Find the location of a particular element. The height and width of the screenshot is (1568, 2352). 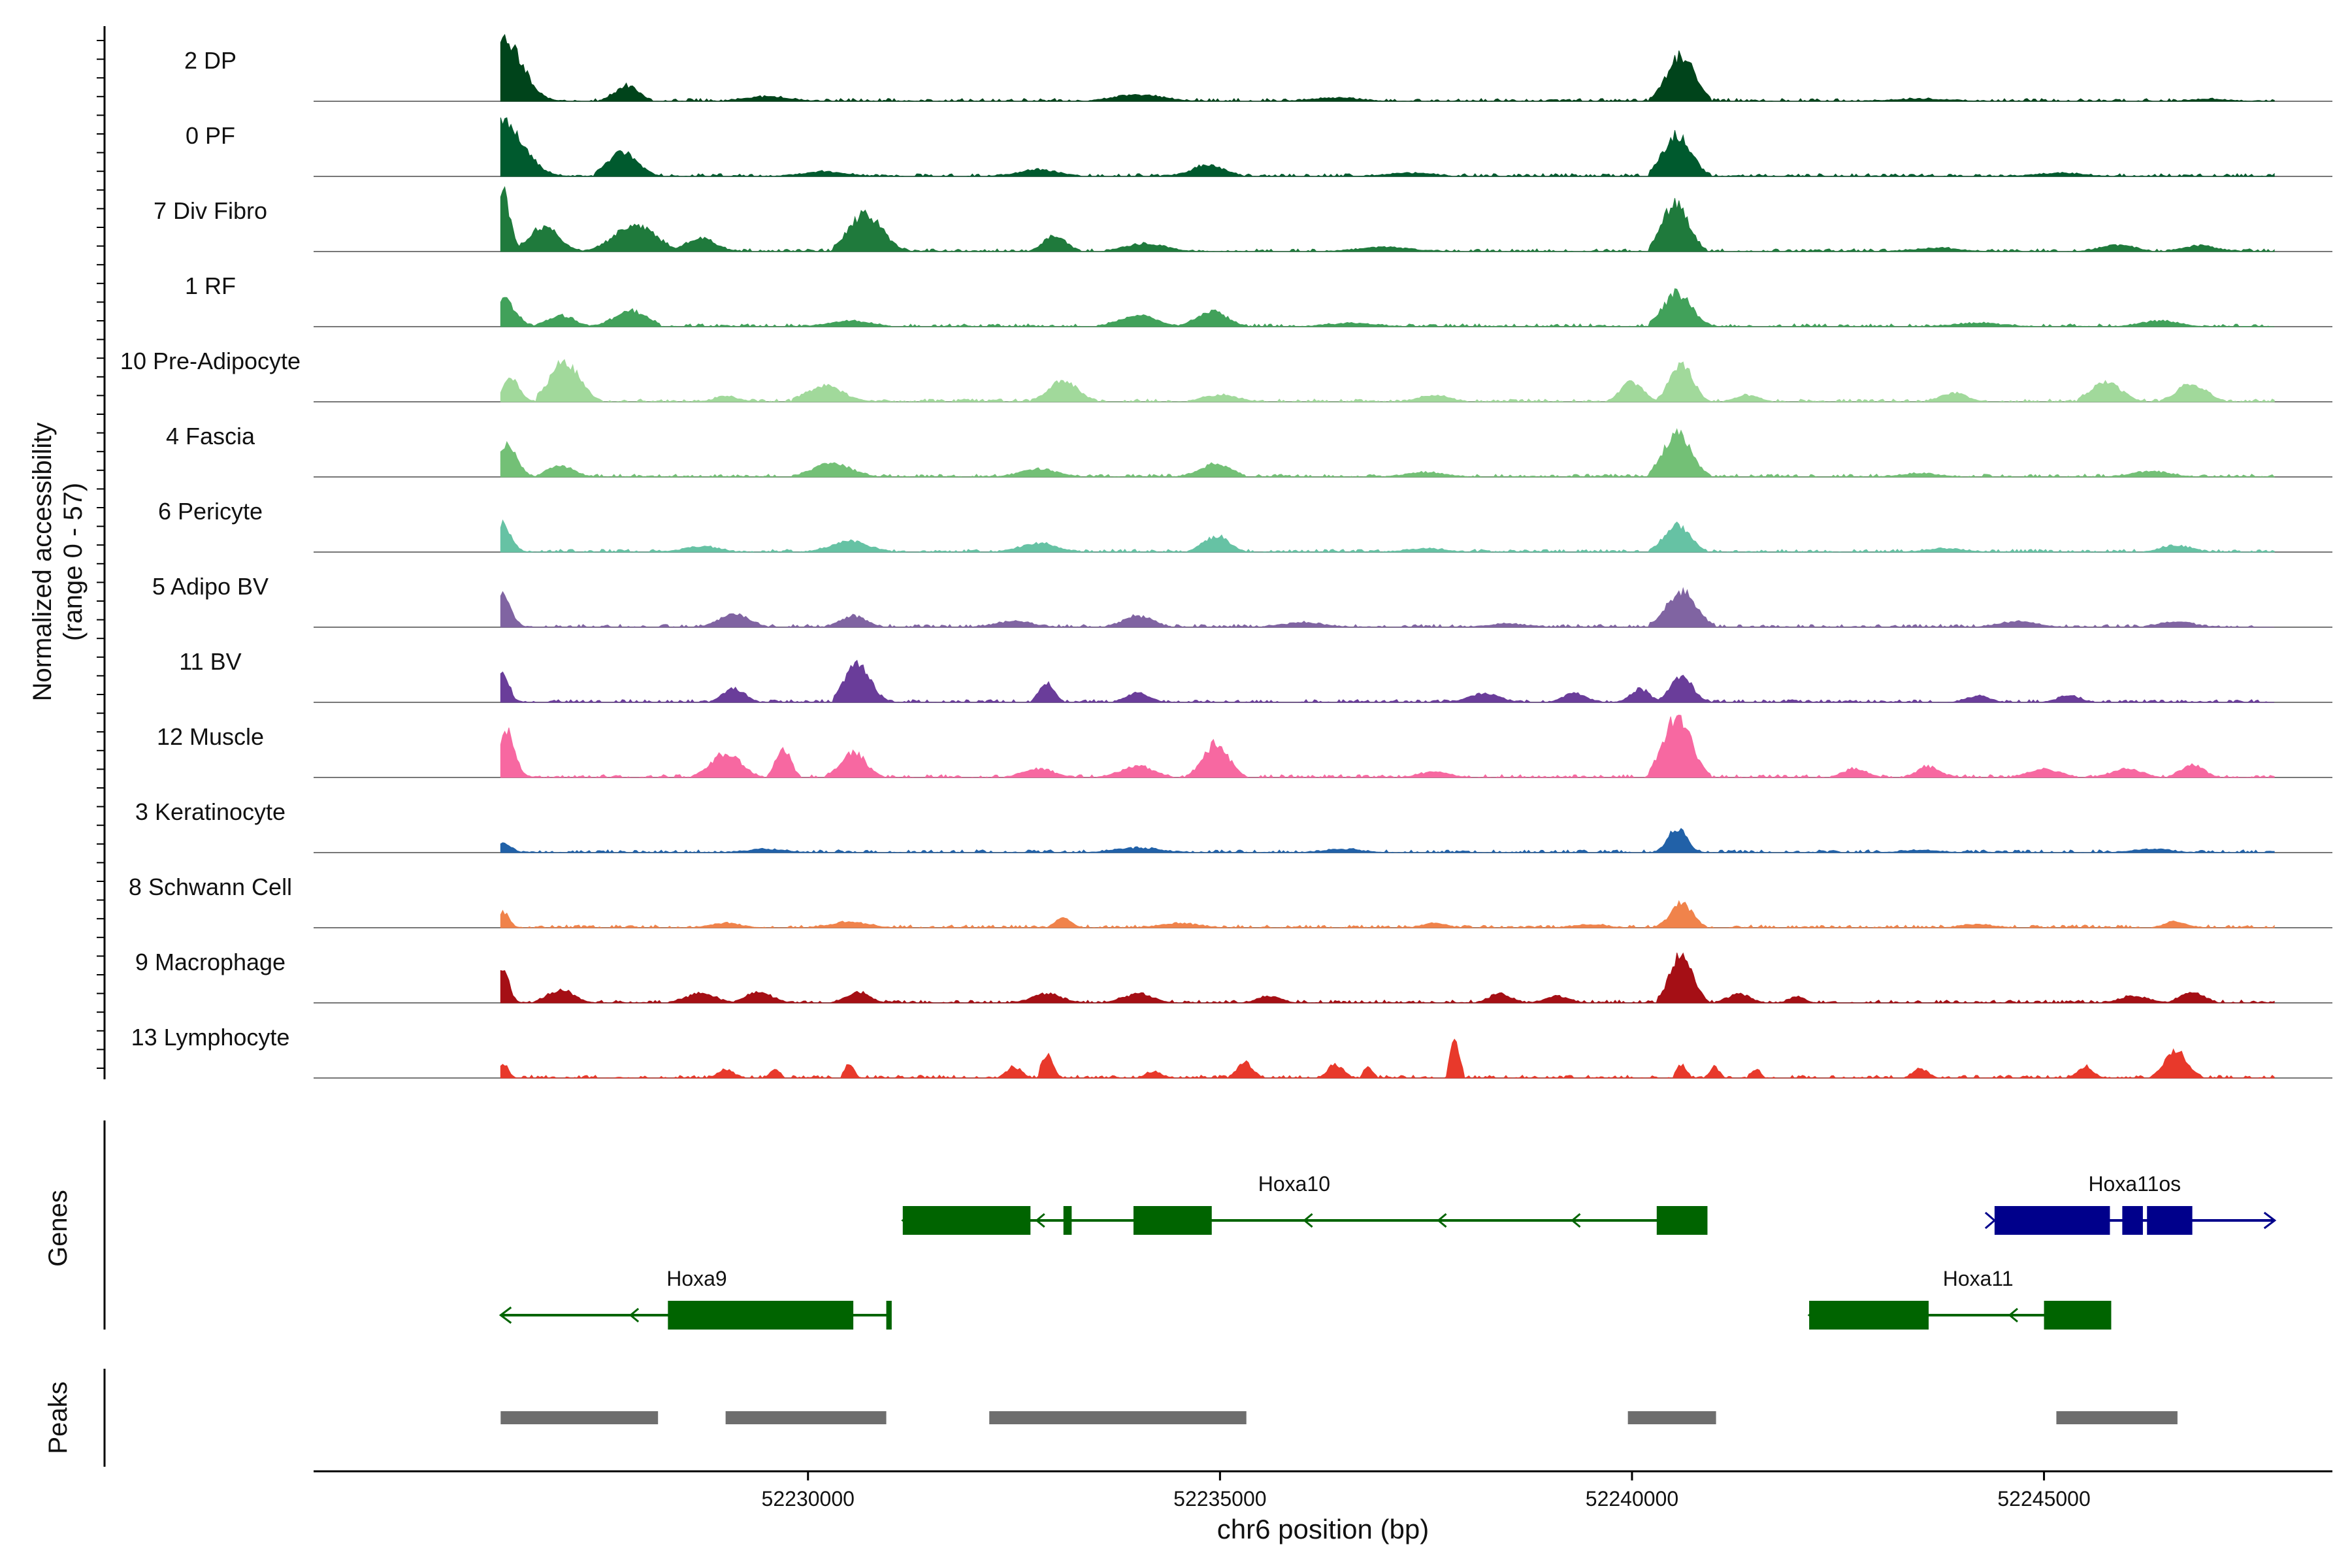

y-axis-label-line2: (range 0 - 57) is located at coordinates (73, 562).